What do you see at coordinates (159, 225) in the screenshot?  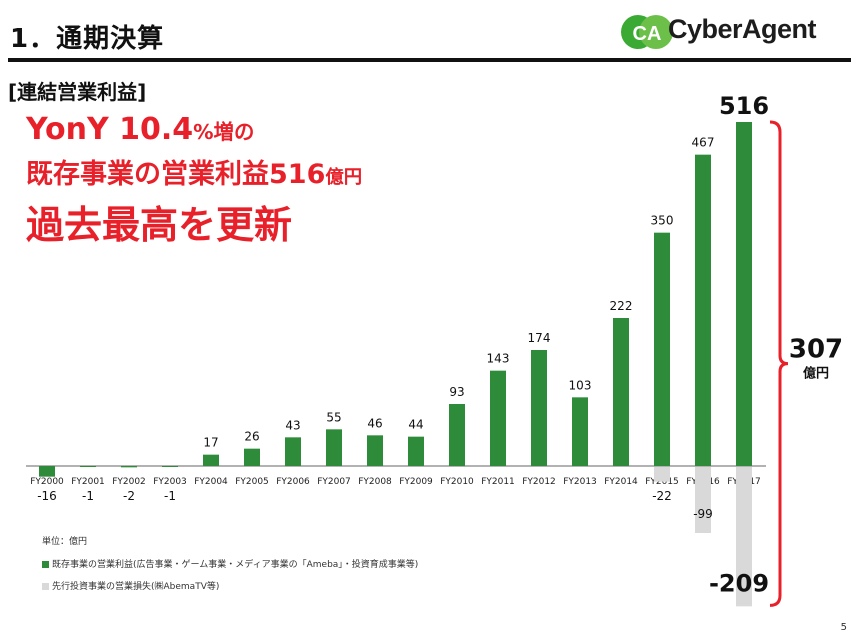 I see `headline-record: 過去最高を更新` at bounding box center [159, 225].